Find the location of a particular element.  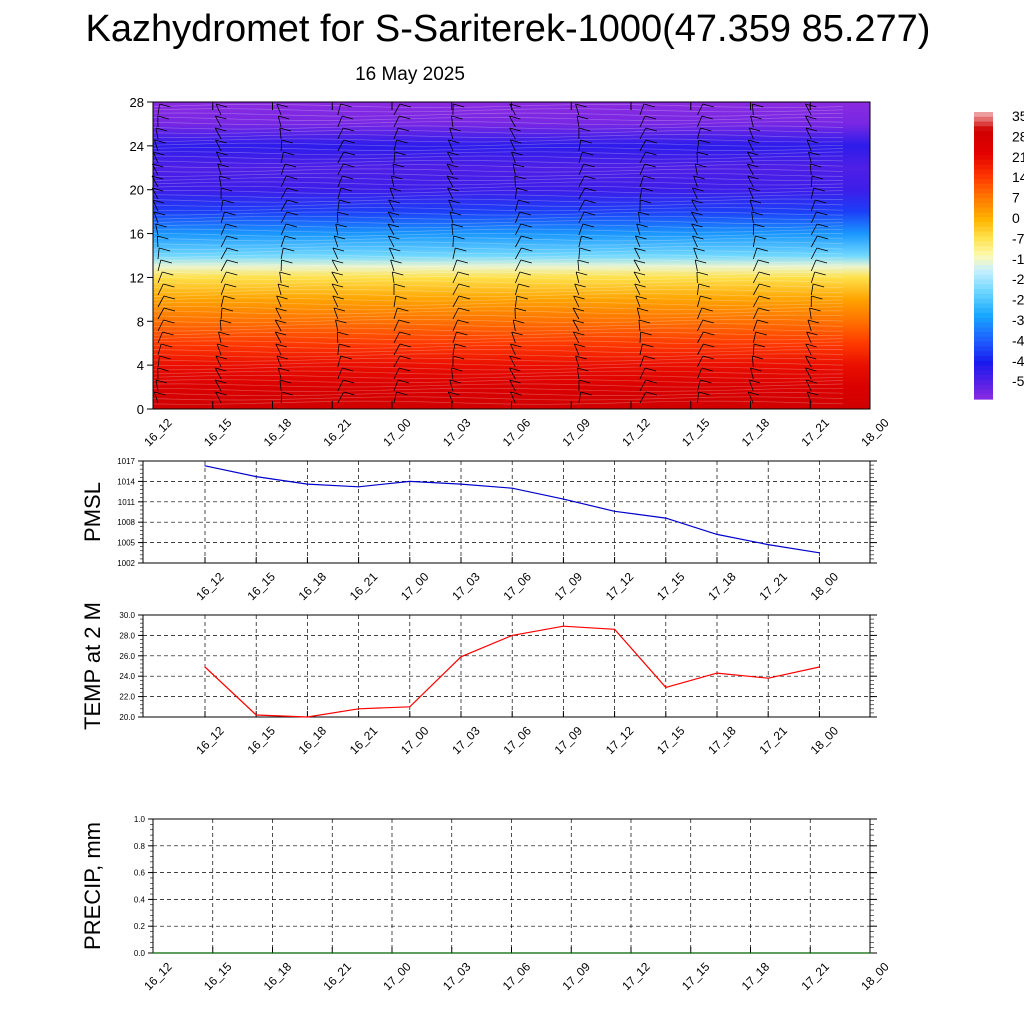

x-tick-label: 17_12 is located at coordinates (636, 432).